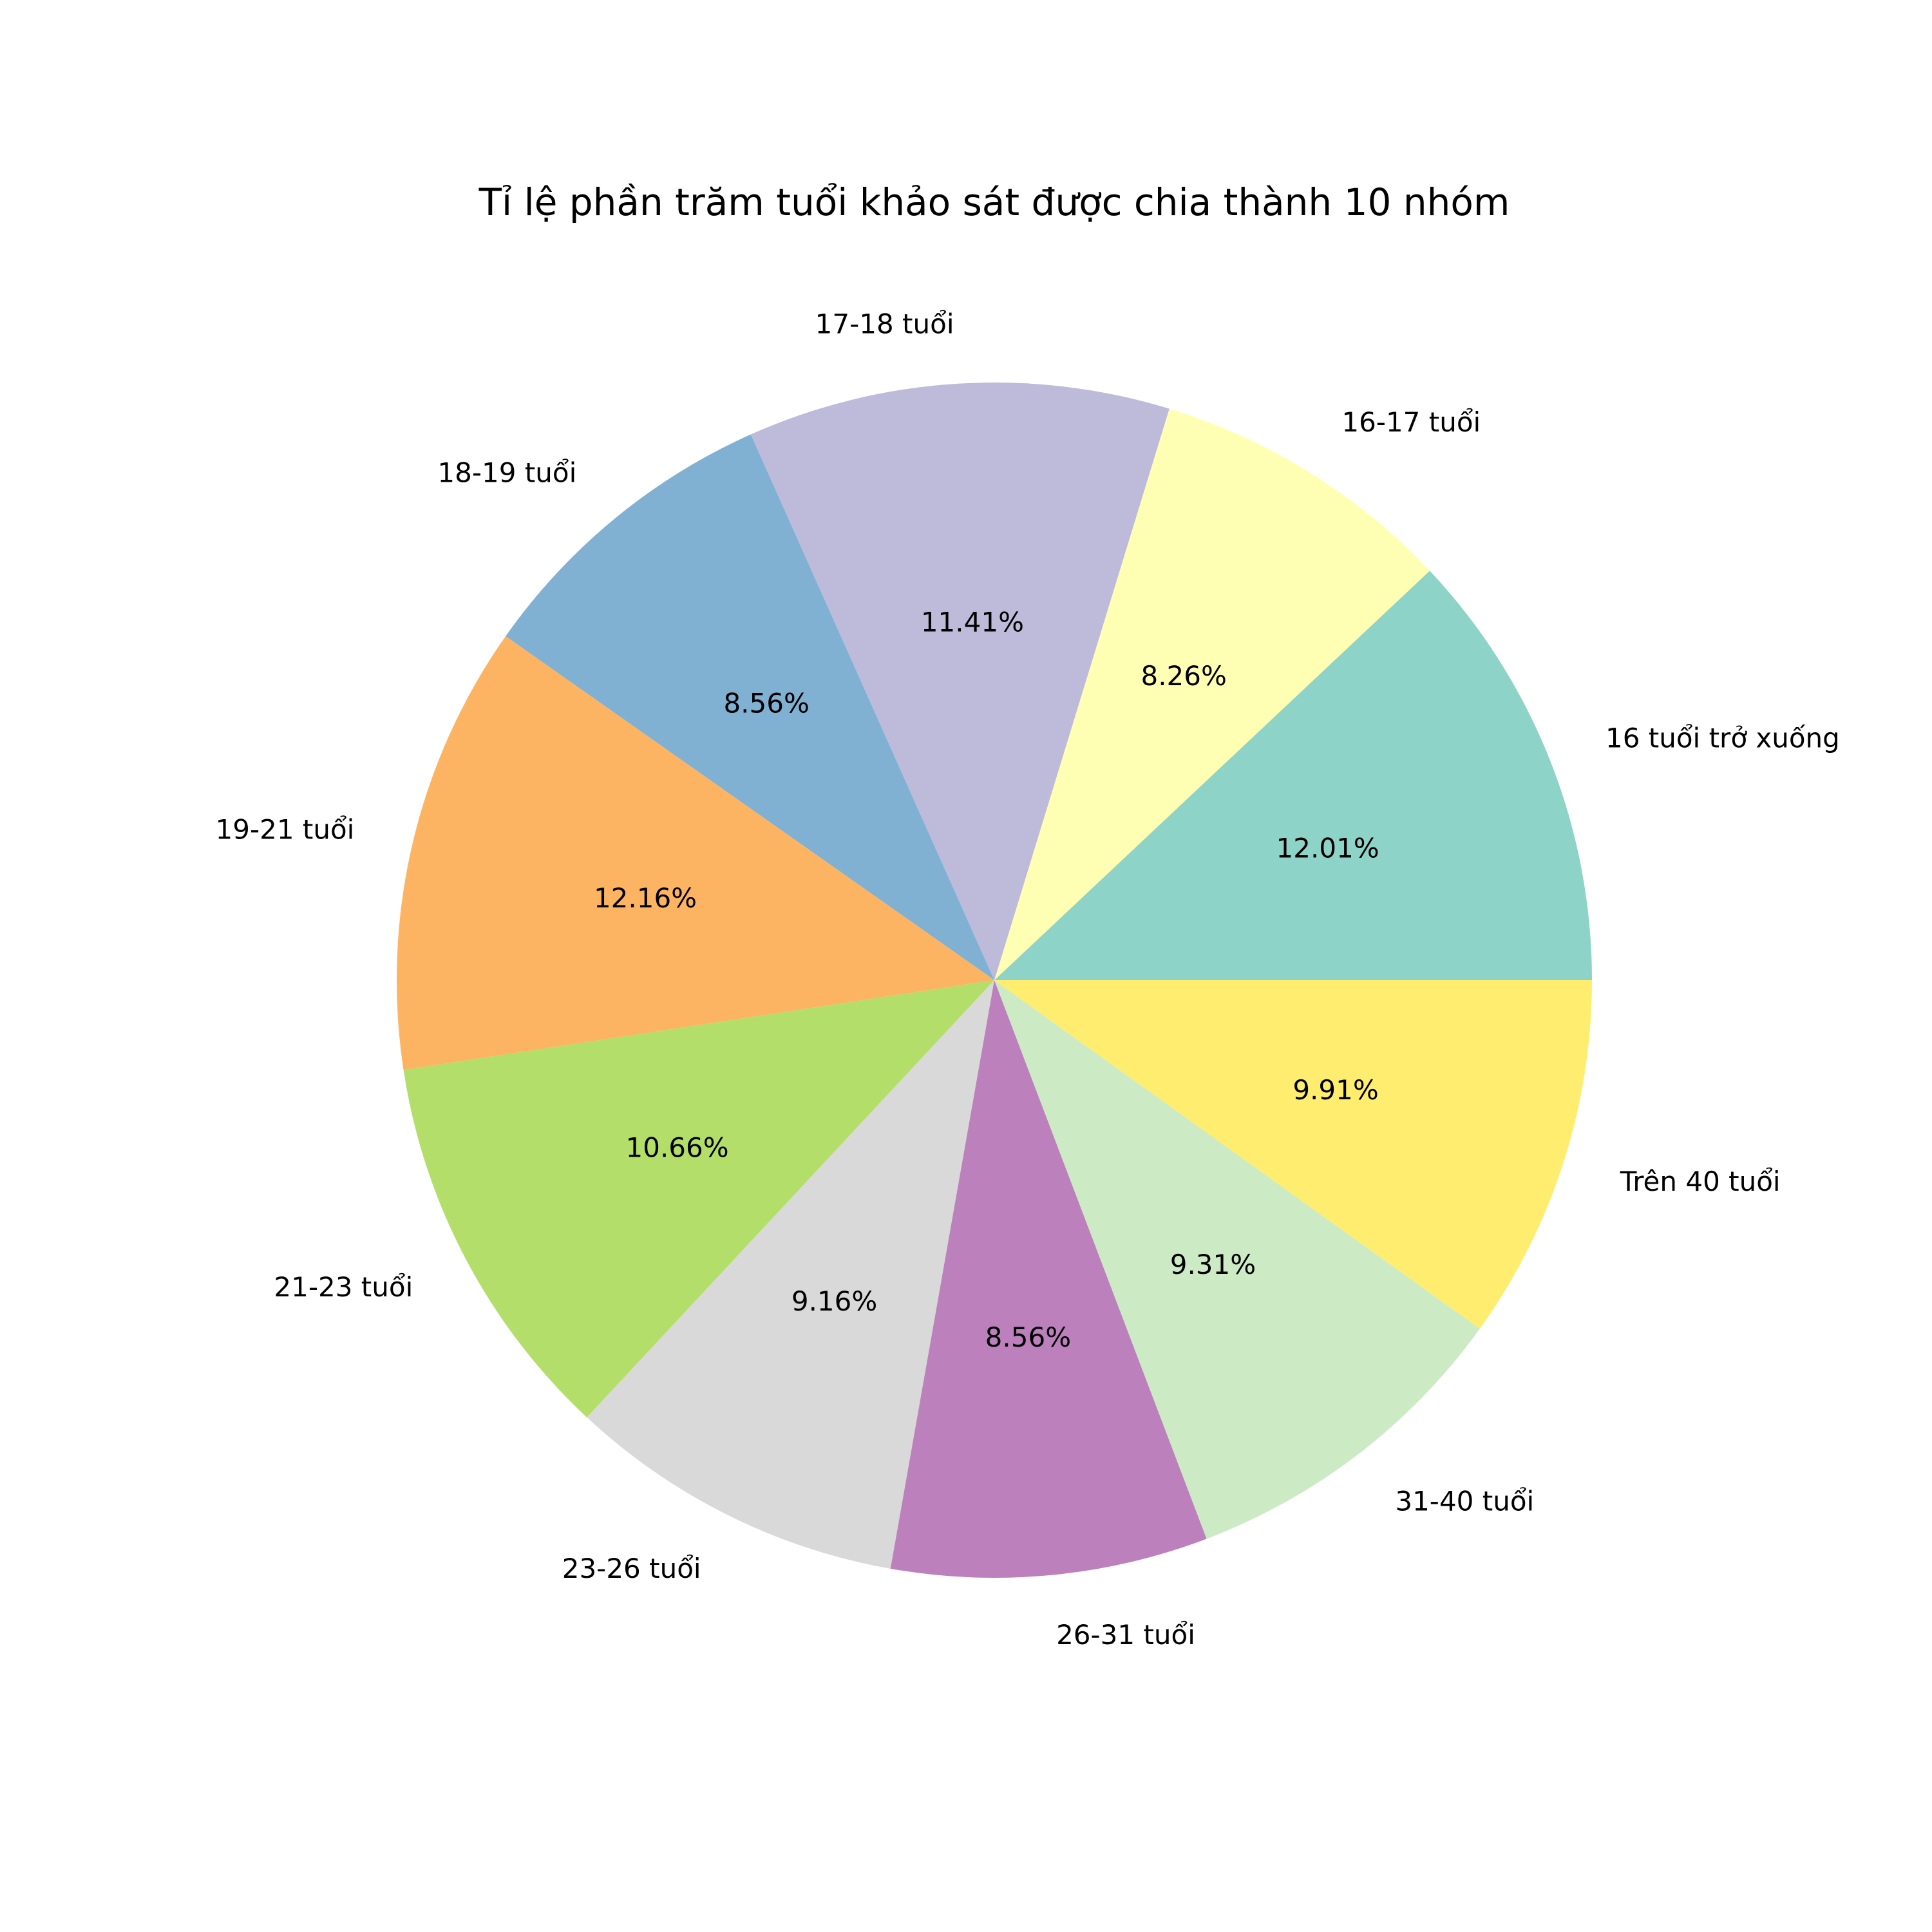 This screenshot has width=1932, height=1932. Describe the element at coordinates (1335, 1090) in the screenshot. I see `slice-percentage-label: 9.91%` at that location.